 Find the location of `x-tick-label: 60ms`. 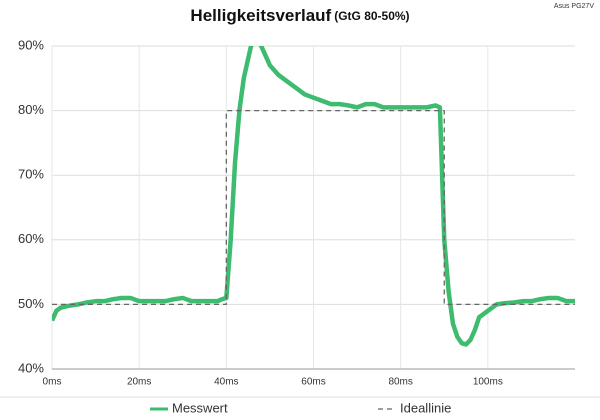

x-tick-label: 60ms is located at coordinates (313, 382).